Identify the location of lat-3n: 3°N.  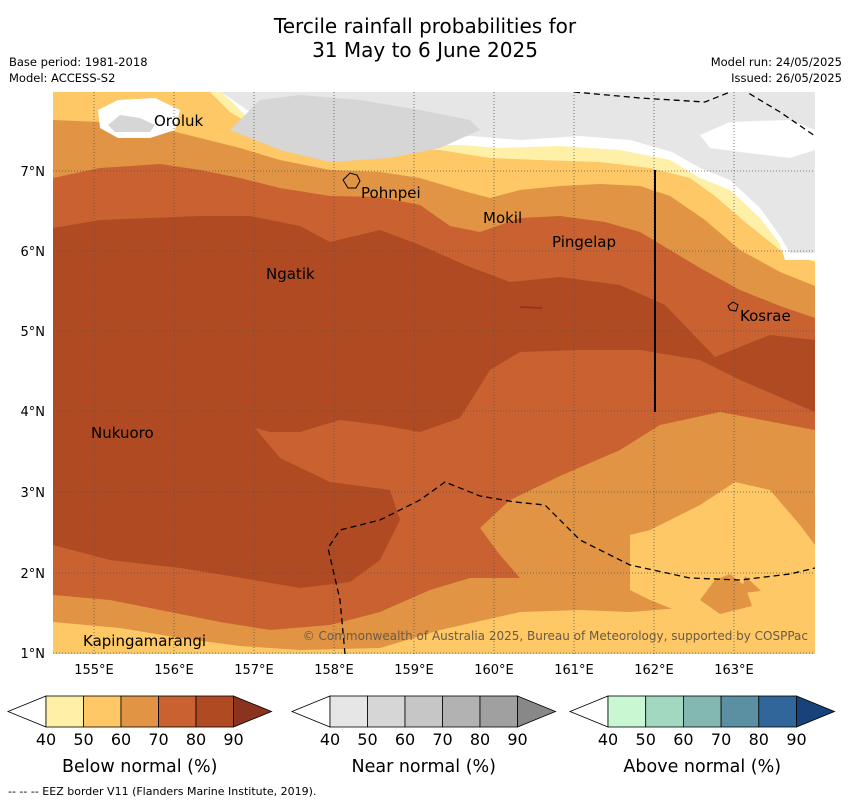
(33, 493).